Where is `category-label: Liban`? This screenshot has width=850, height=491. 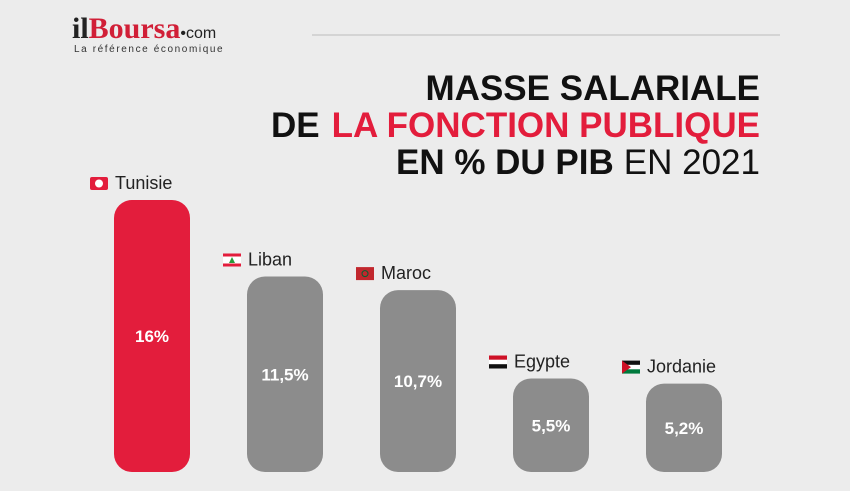 category-label: Liban is located at coordinates (270, 260).